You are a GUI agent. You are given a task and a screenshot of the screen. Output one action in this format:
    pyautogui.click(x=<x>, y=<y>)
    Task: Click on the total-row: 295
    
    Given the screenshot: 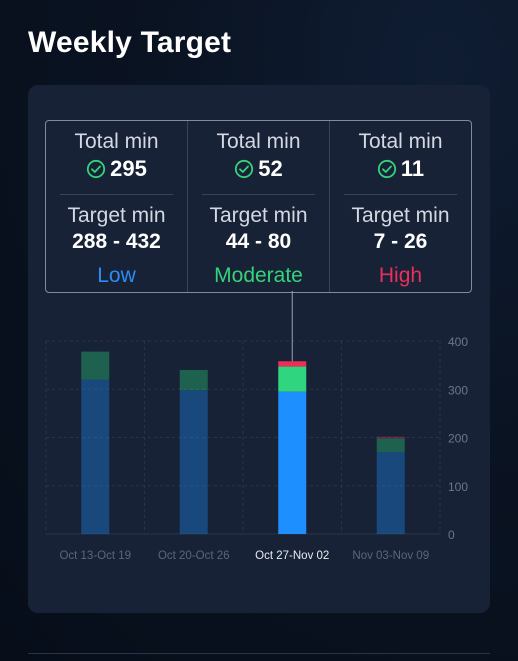 What is the action you would take?
    pyautogui.click(x=116, y=169)
    